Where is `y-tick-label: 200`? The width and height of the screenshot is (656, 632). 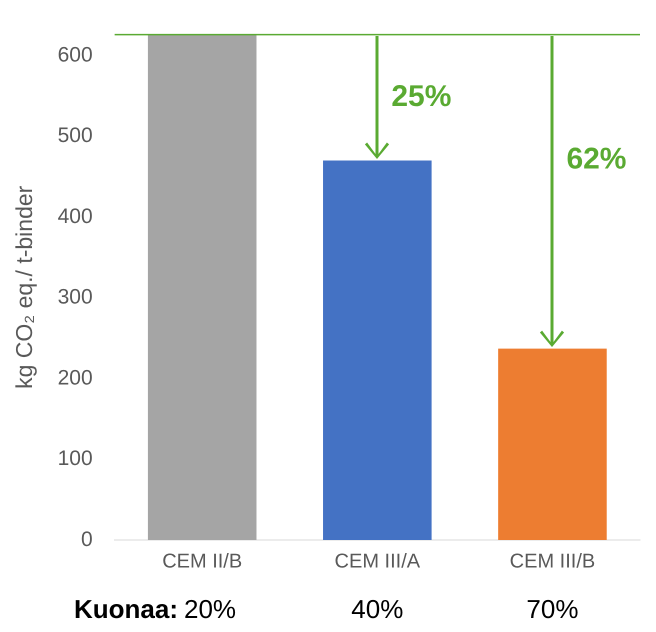 y-tick-label: 200 is located at coordinates (75, 378).